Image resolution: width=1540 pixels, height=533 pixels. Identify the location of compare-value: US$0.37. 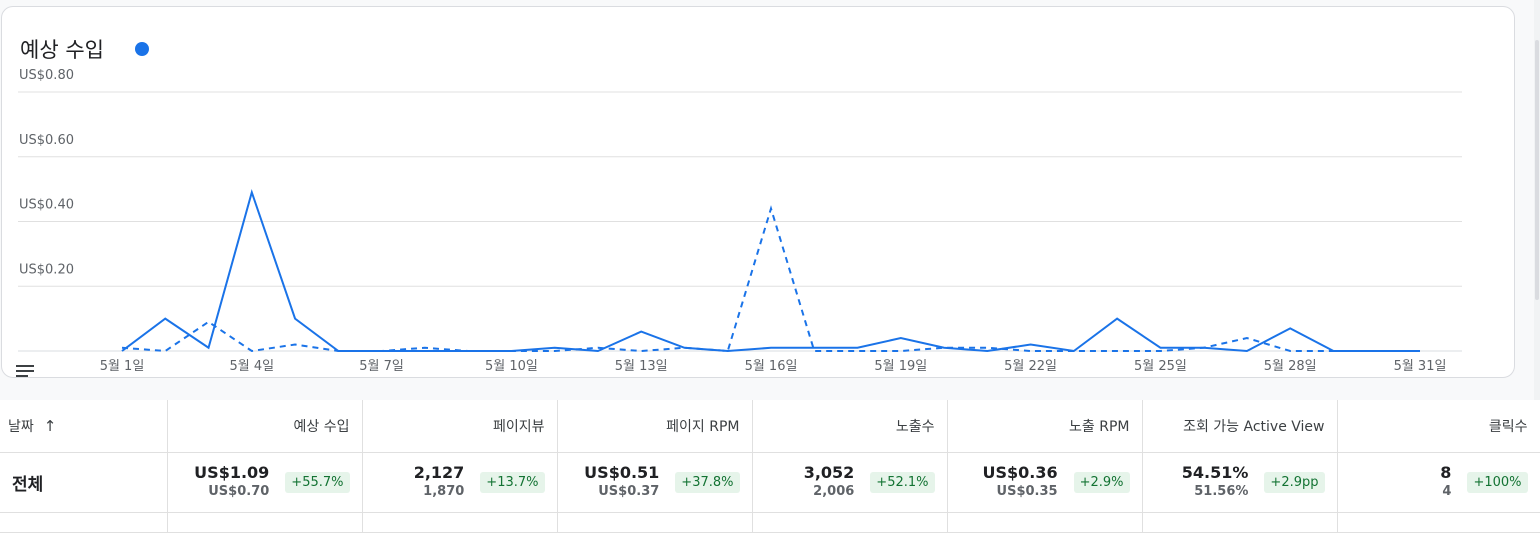
(629, 491).